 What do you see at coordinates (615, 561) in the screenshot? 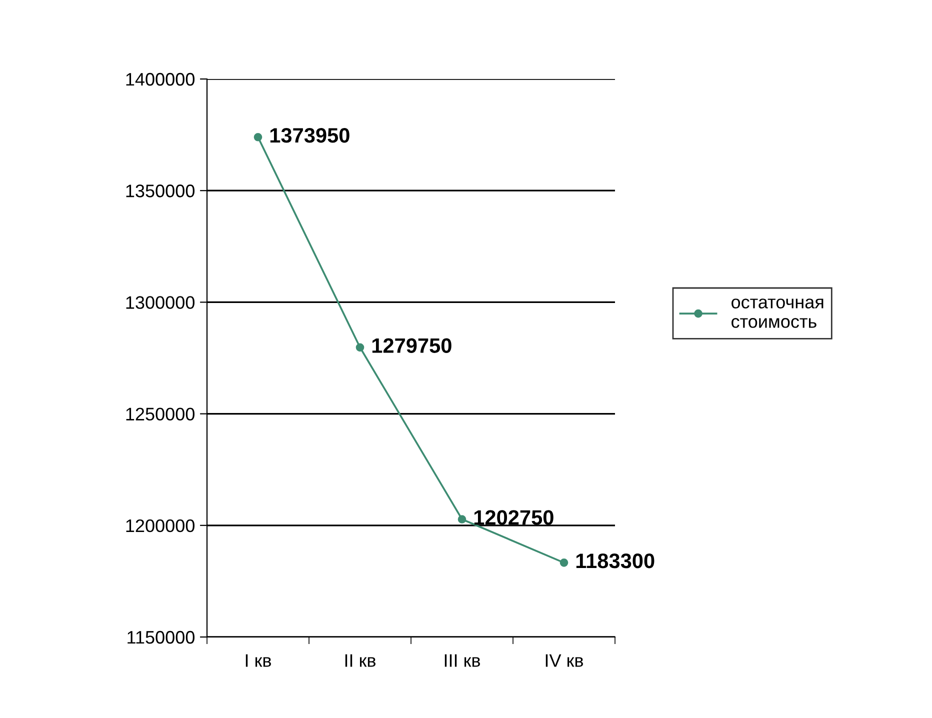
I see `data-label: 1183300` at bounding box center [615, 561].